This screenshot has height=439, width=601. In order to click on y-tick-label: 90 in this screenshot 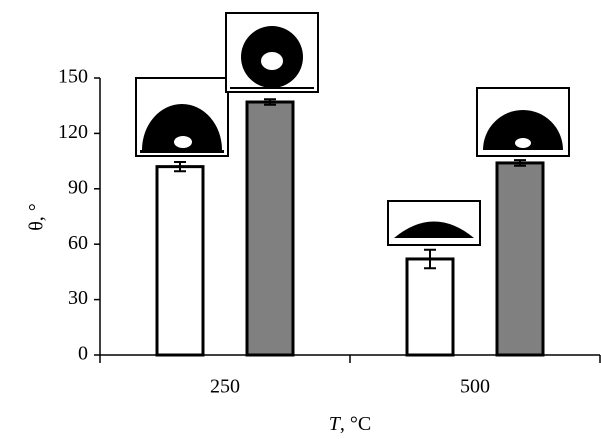, I will do `click(78, 187)`.